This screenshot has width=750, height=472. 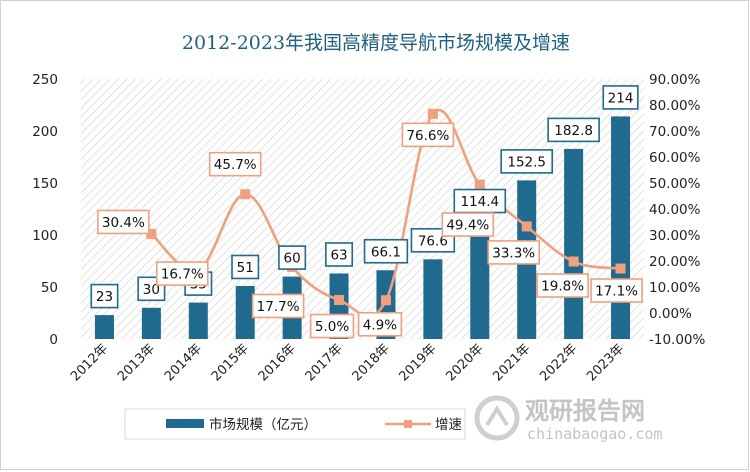 What do you see at coordinates (670, 314) in the screenshot?
I see `right-axis-tick: 0.00%` at bounding box center [670, 314].